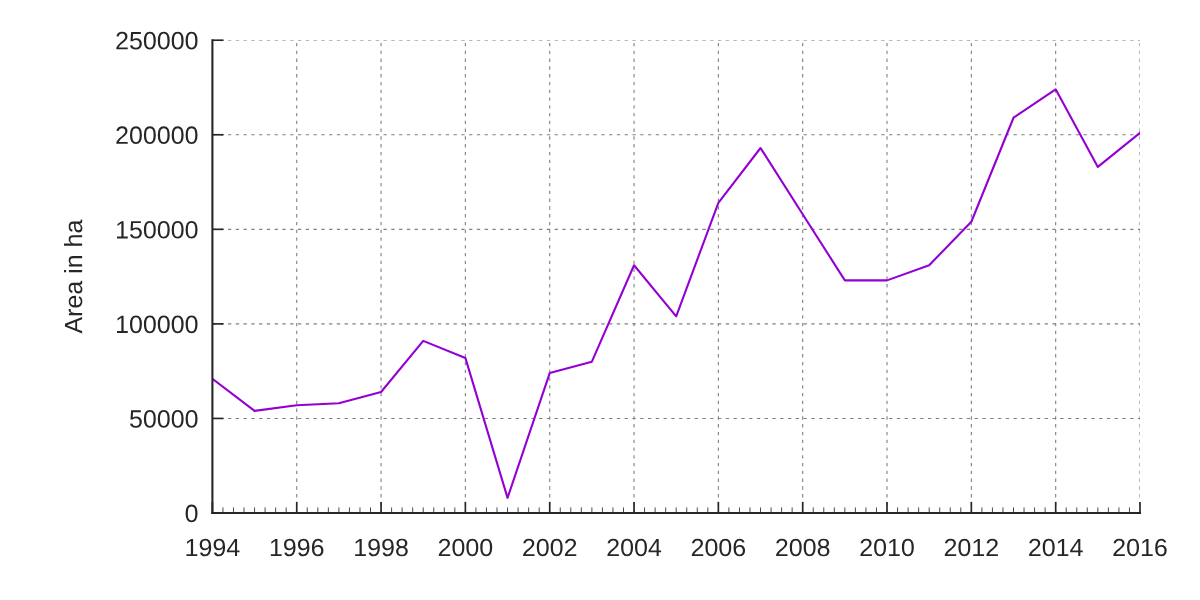  Describe the element at coordinates (465, 547) in the screenshot. I see `x-tick-label: 2000` at that location.